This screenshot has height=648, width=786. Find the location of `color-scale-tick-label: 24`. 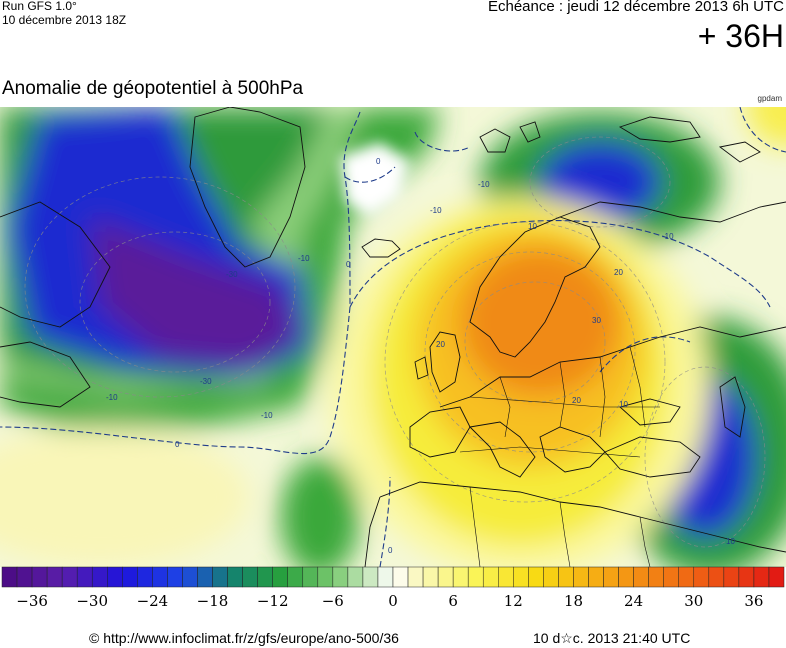

color-scale-tick-label: 24 is located at coordinates (633, 601).